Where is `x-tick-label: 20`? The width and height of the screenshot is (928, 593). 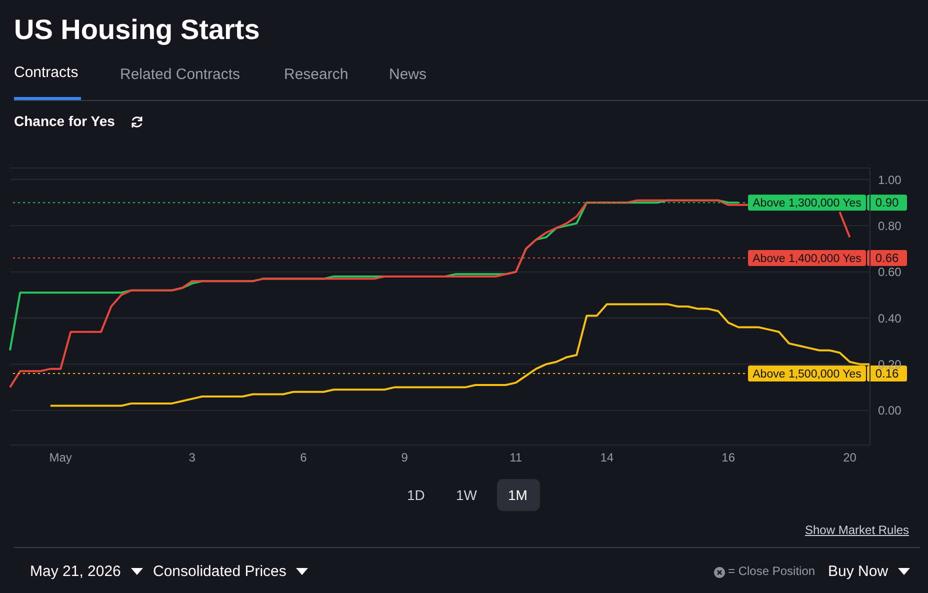 x-tick-label: 20 is located at coordinates (850, 457).